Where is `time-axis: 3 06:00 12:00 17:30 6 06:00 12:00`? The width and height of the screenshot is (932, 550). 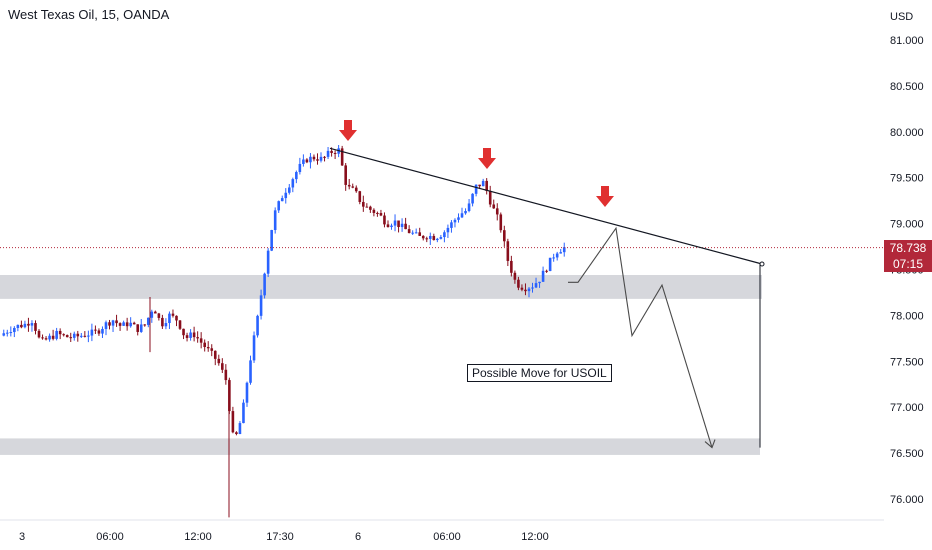
time-axis: 3 06:00 12:00 17:30 6 06:00 12:00 is located at coordinates (442, 531).